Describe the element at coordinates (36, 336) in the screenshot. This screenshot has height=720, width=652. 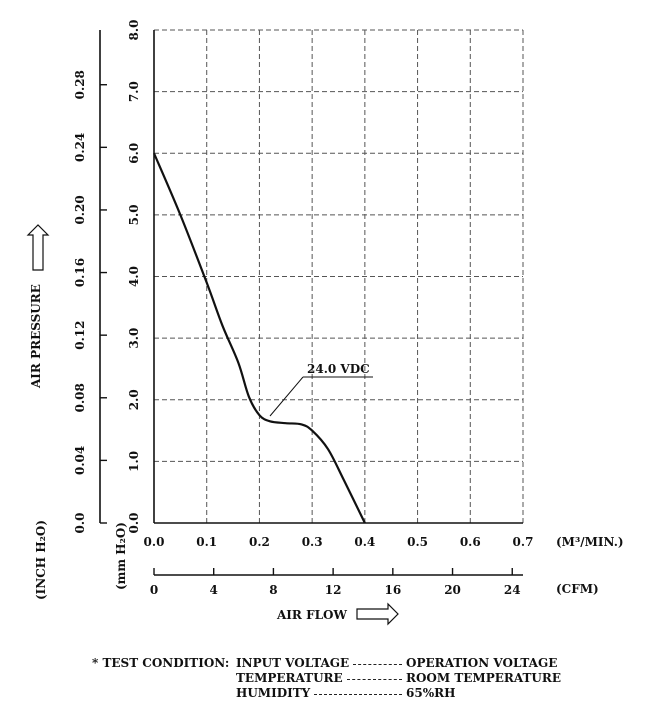
I see `y-axis-label: AIR PRESSURE` at that location.